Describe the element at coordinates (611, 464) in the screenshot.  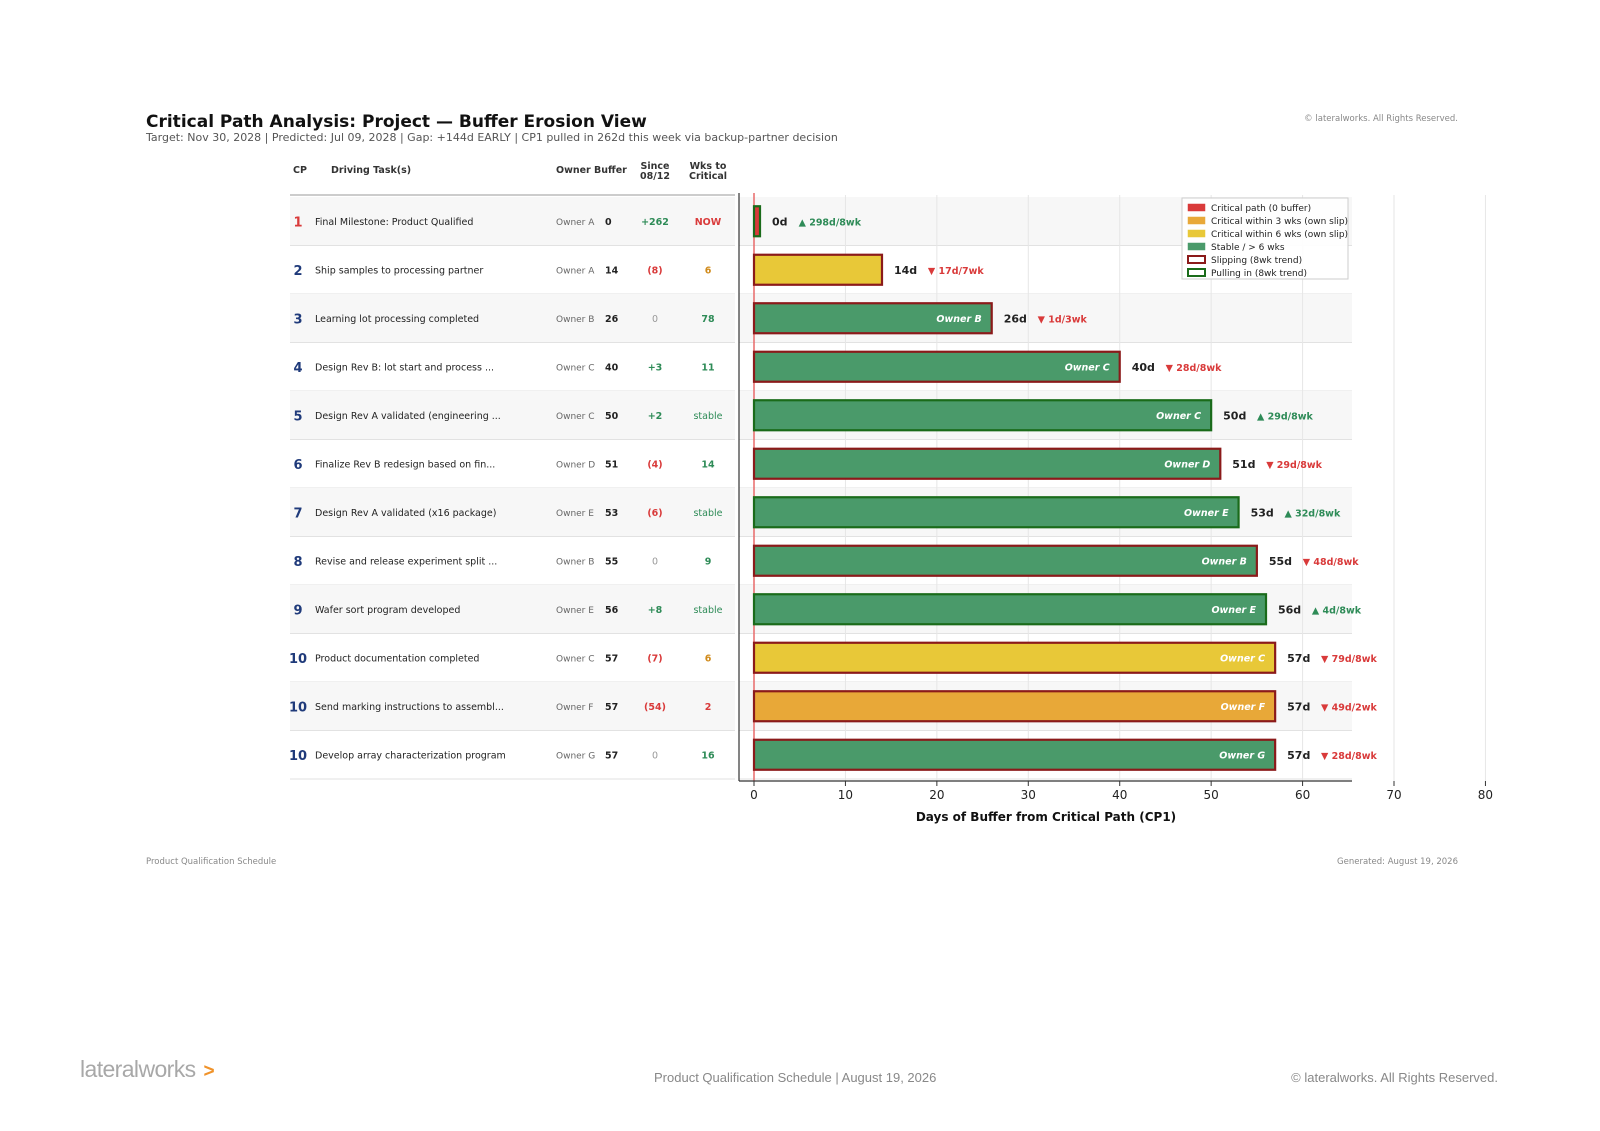
I see `buffer-cell: 51` at that location.